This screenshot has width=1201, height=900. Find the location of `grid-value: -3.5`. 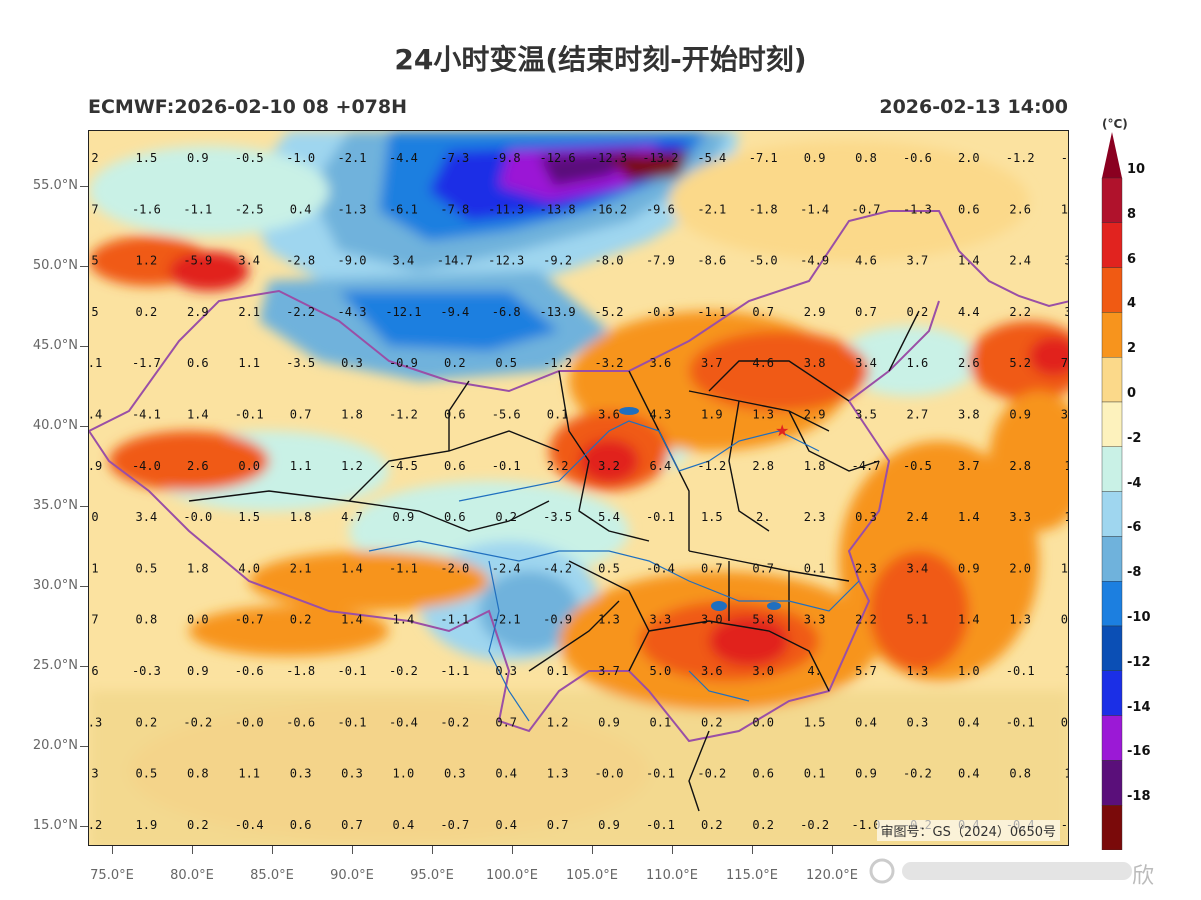

grid-value: -3.5 is located at coordinates (300, 363).